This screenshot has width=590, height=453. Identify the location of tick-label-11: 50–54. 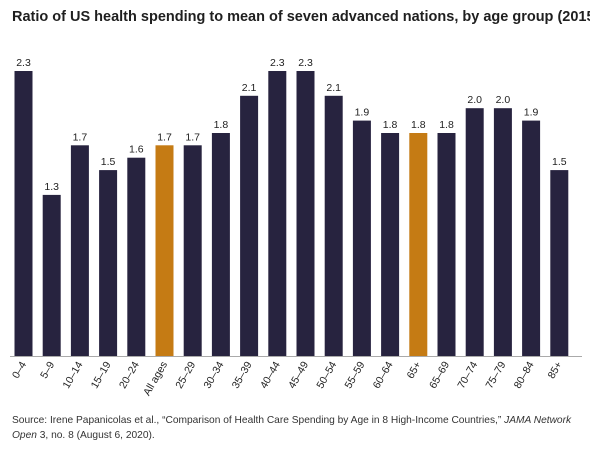
(326, 374).